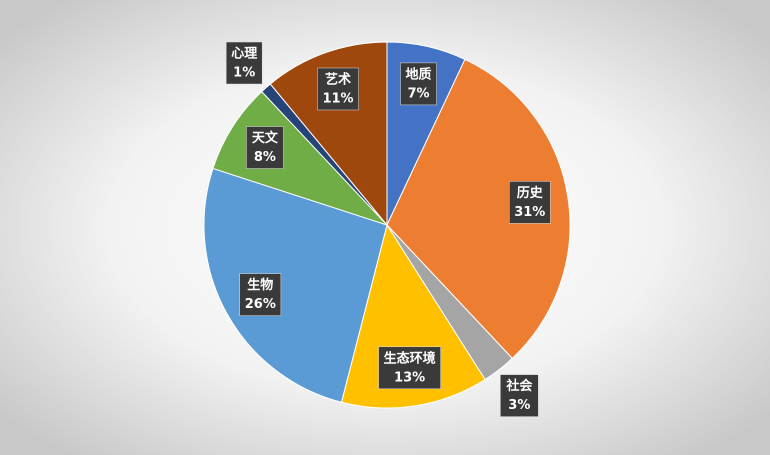 The image size is (770, 455). I want to click on label-value: 26%, so click(260, 304).